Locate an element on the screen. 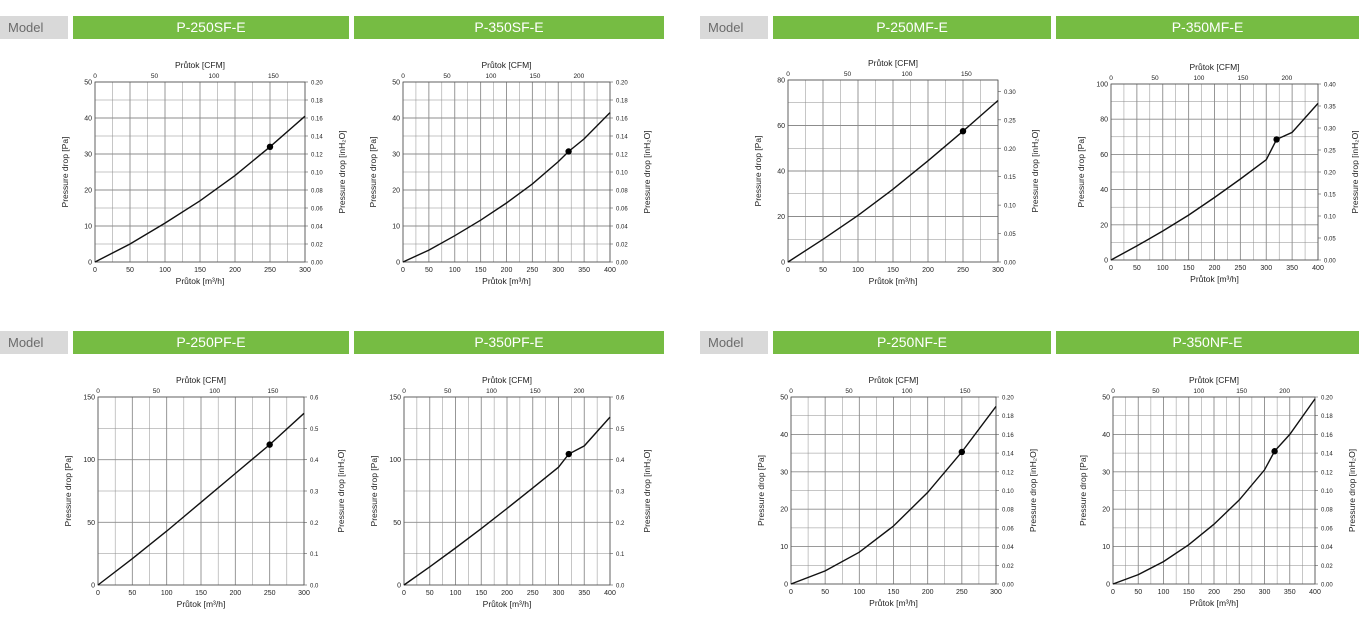  y2-tick-label: 0.4 is located at coordinates (314, 461).